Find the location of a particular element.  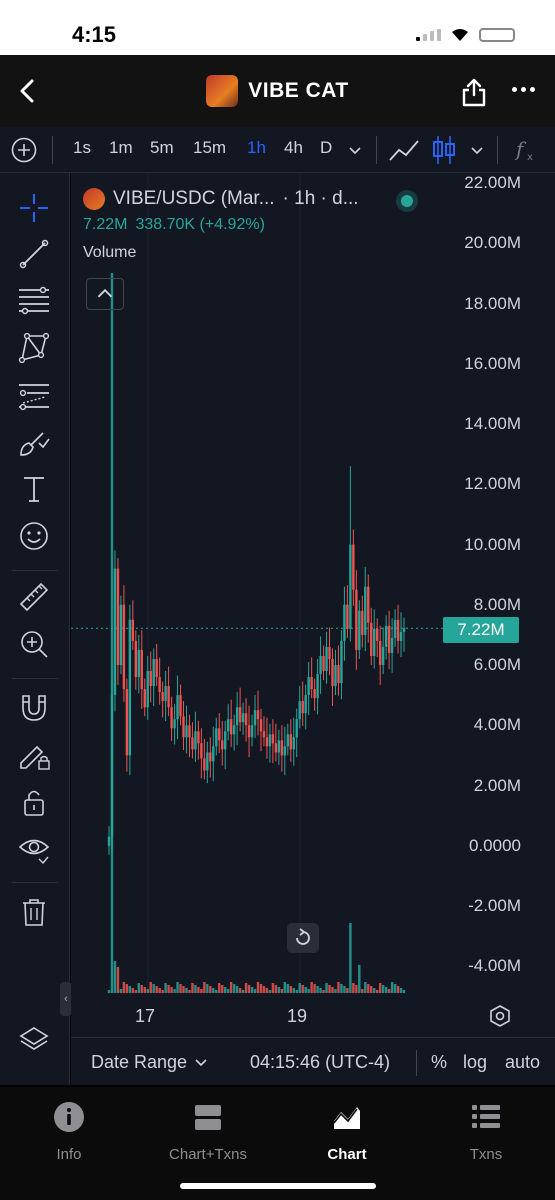

eye-icon is located at coordinates (34, 848).